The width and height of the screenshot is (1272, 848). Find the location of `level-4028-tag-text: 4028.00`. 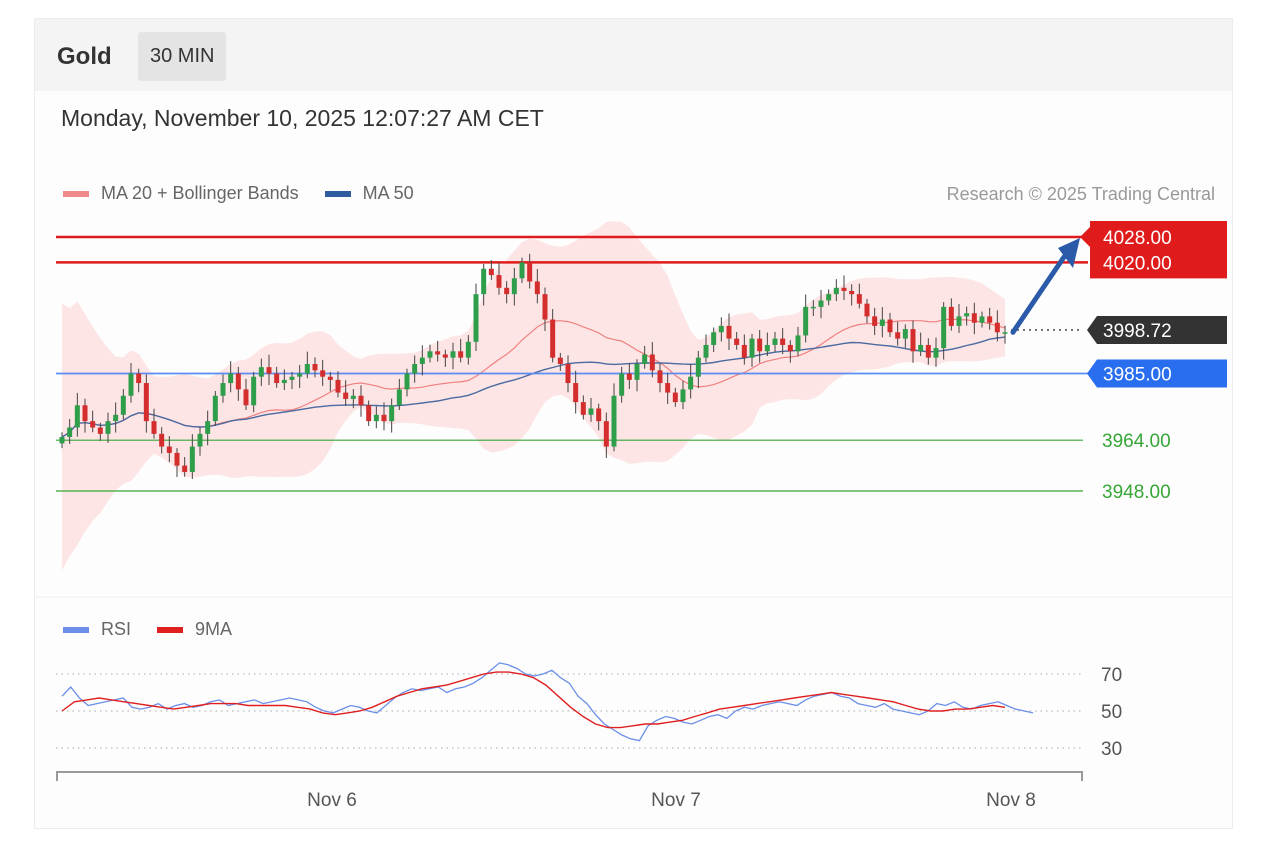

level-4028-tag-text: 4028.00 is located at coordinates (1137, 238).